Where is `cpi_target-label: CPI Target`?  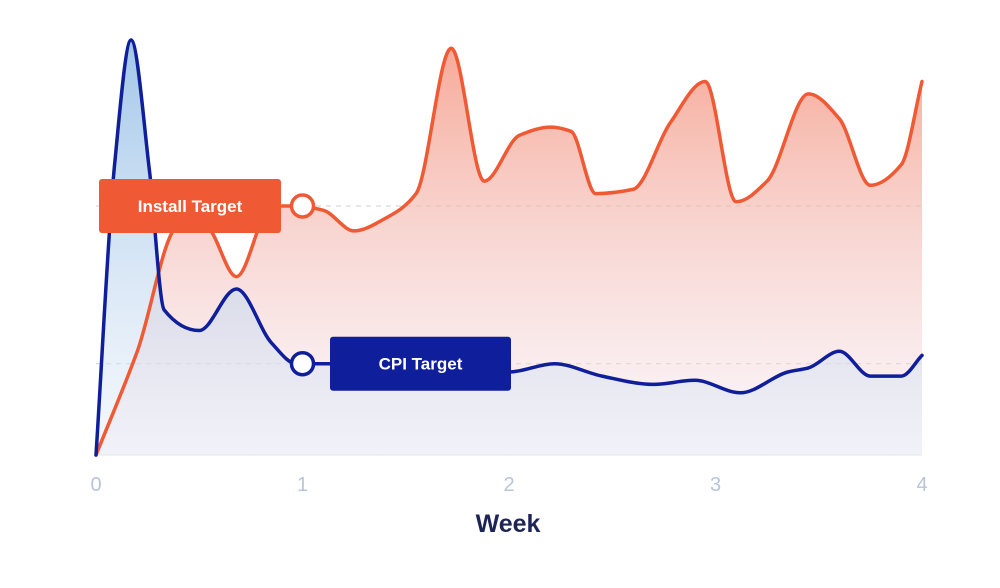
cpi_target-label: CPI Target is located at coordinates (421, 364).